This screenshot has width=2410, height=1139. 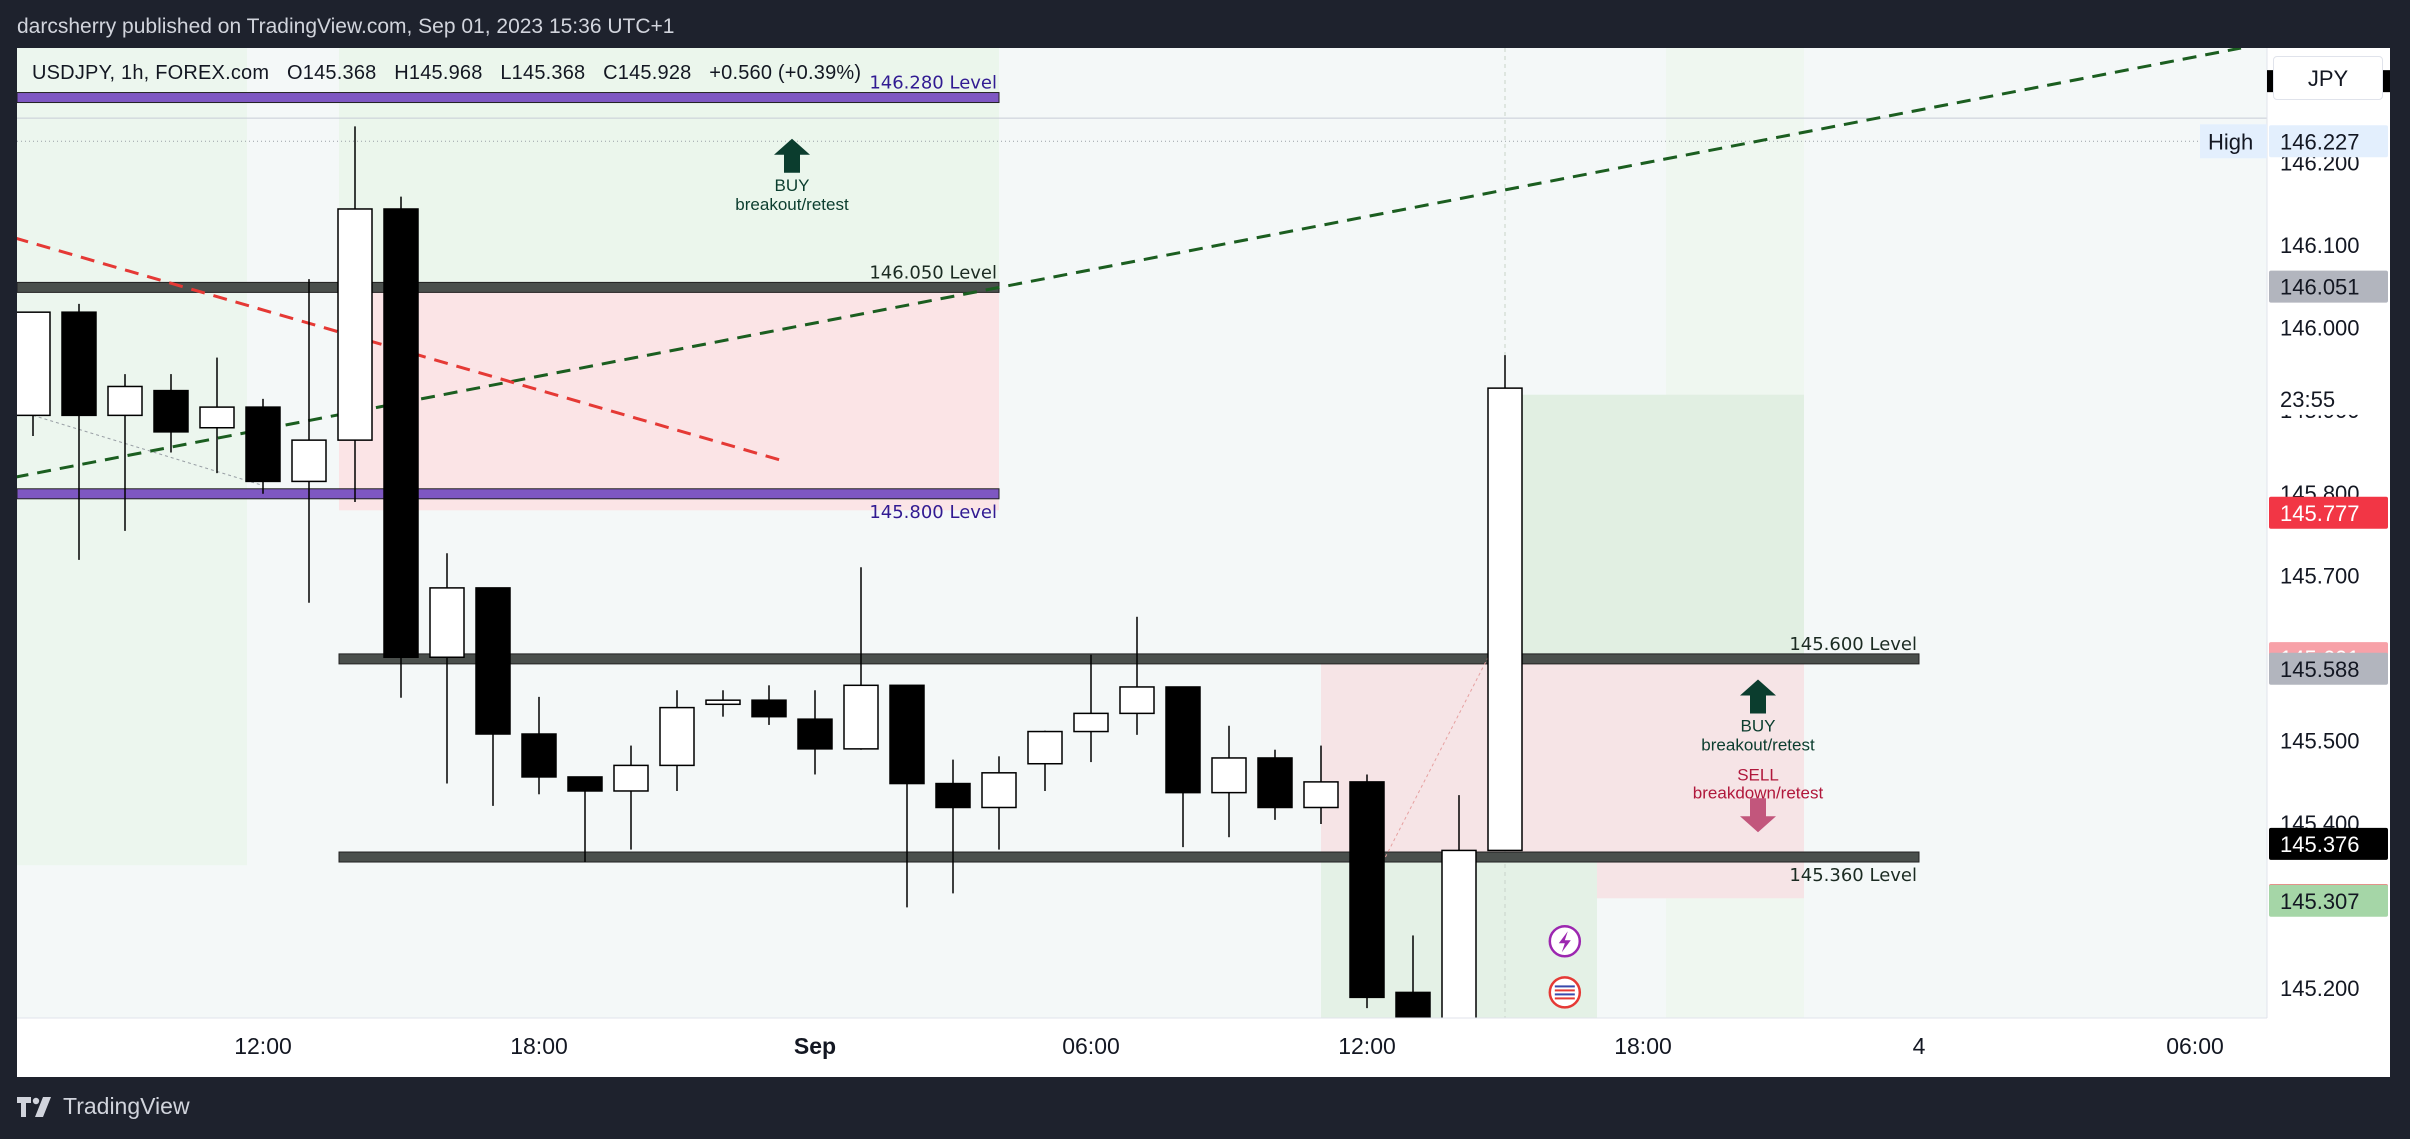 What do you see at coordinates (2320, 988) in the screenshot?
I see `price-tick-label: 145.200` at bounding box center [2320, 988].